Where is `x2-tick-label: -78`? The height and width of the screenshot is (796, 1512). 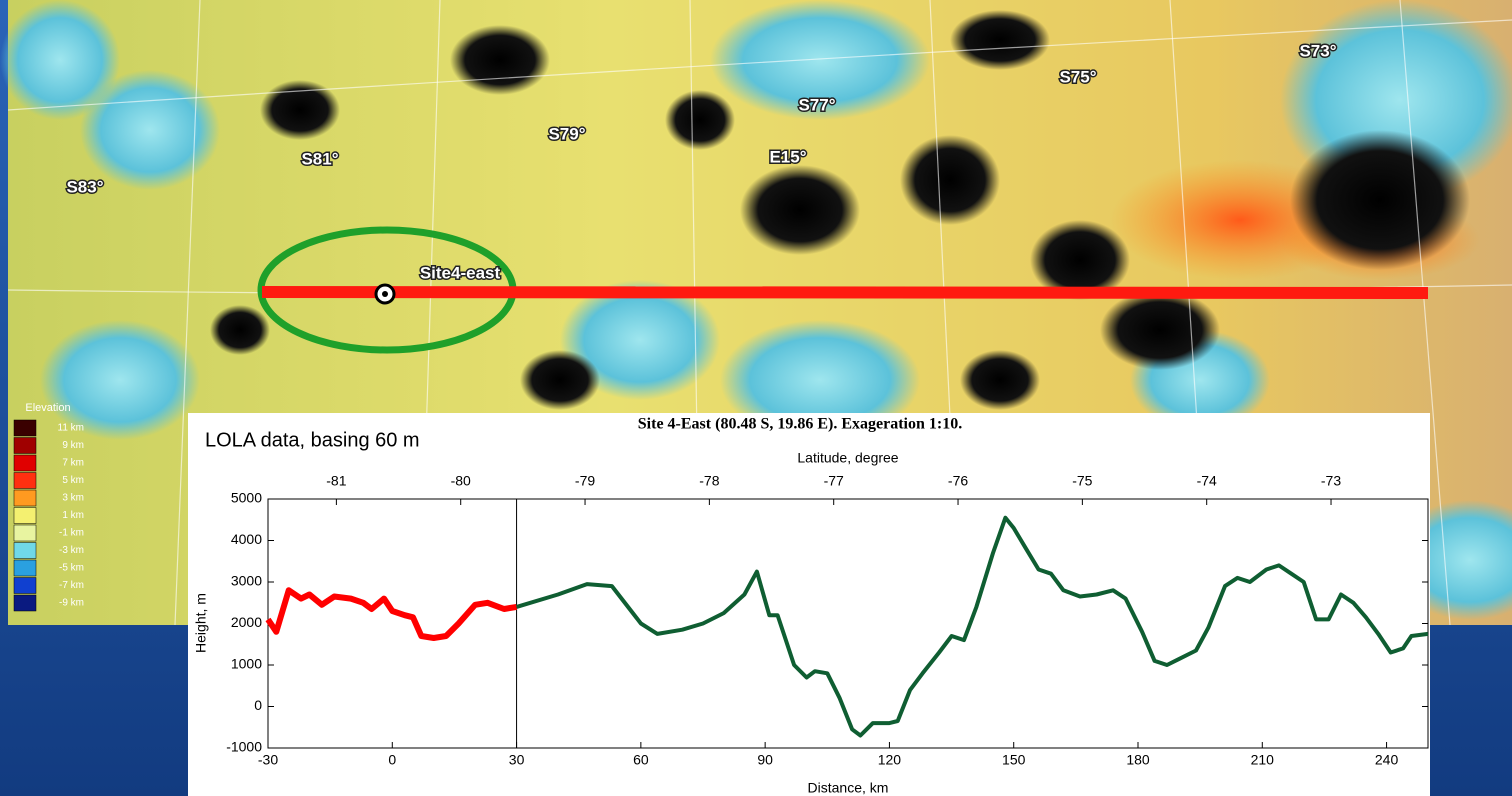 x2-tick-label: -78 is located at coordinates (709, 481).